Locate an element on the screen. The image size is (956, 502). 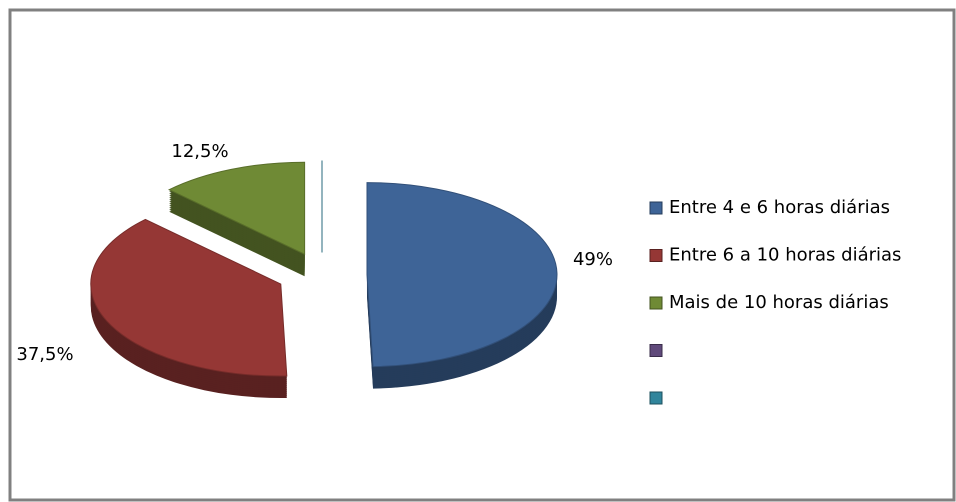
legend-label: Mais de 10 horas diárias is located at coordinates (779, 302).